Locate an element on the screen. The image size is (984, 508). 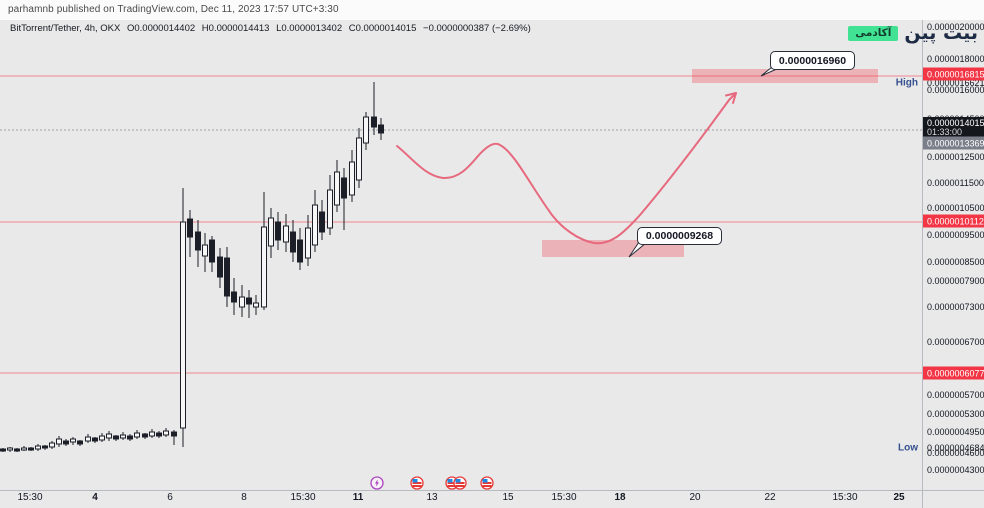
time-axis-separator is located at coordinates (492, 490).